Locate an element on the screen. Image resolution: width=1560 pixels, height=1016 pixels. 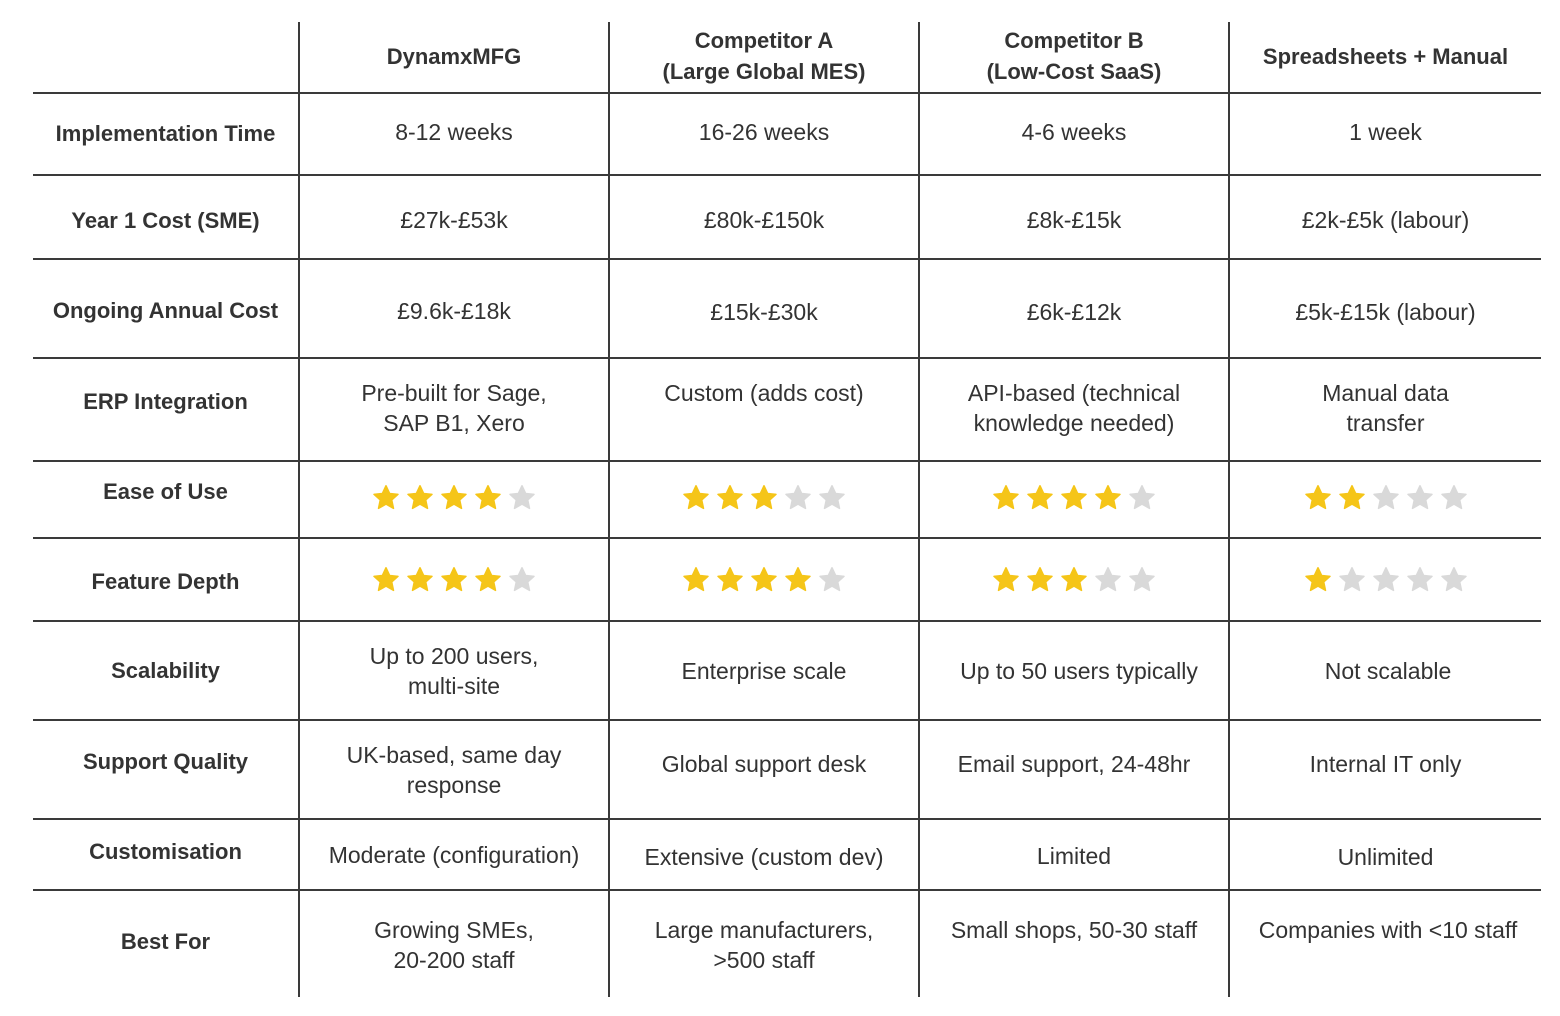
table-cell: Large manufacturers, >500 staff is located at coordinates (764, 945).